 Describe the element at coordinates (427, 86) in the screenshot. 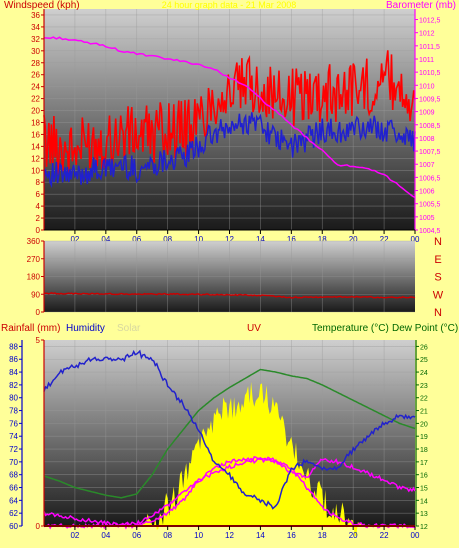

I see `barometer-axis-tick-label: 1010` at that location.